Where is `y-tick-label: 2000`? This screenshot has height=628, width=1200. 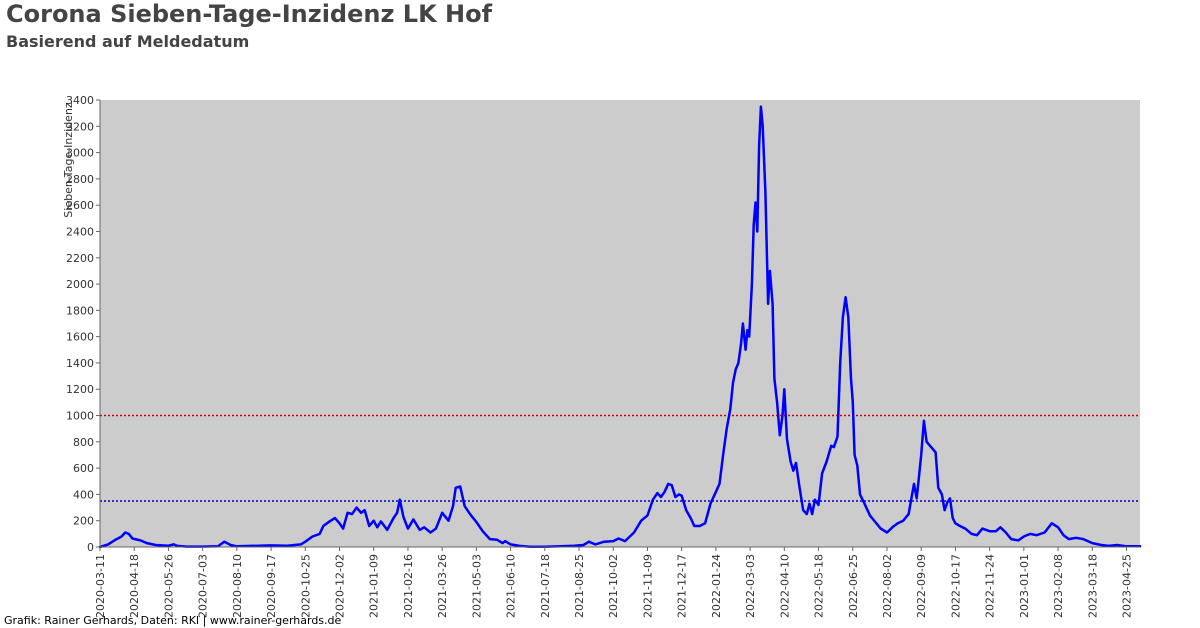 y-tick-label: 2000 is located at coordinates (80, 284).